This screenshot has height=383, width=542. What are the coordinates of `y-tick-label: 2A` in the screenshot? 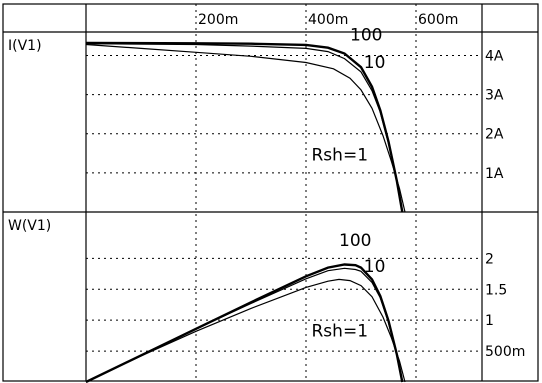 It's located at (494, 135).